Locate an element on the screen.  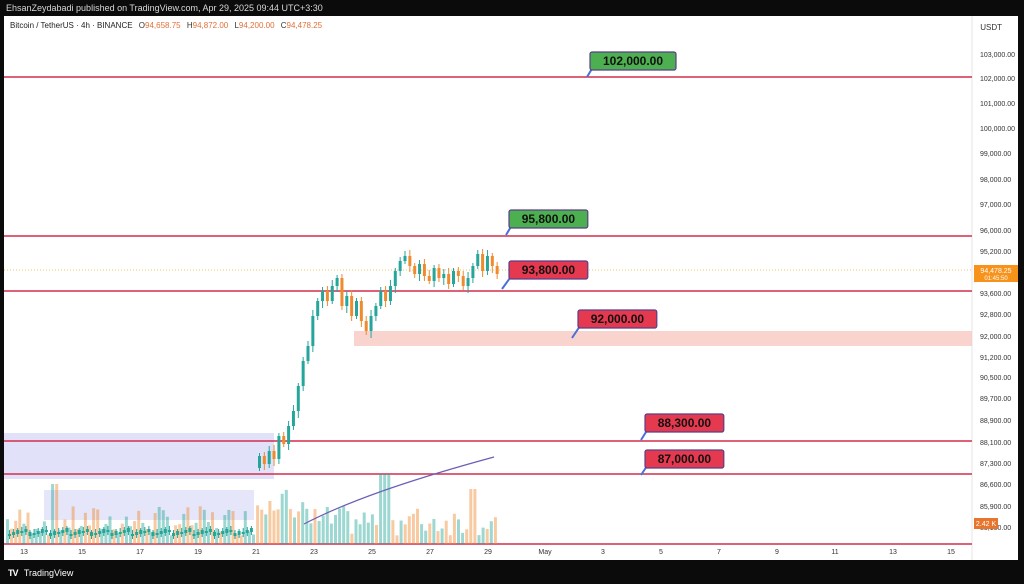
price-tick-label: 102,000.00 is located at coordinates (997, 79).